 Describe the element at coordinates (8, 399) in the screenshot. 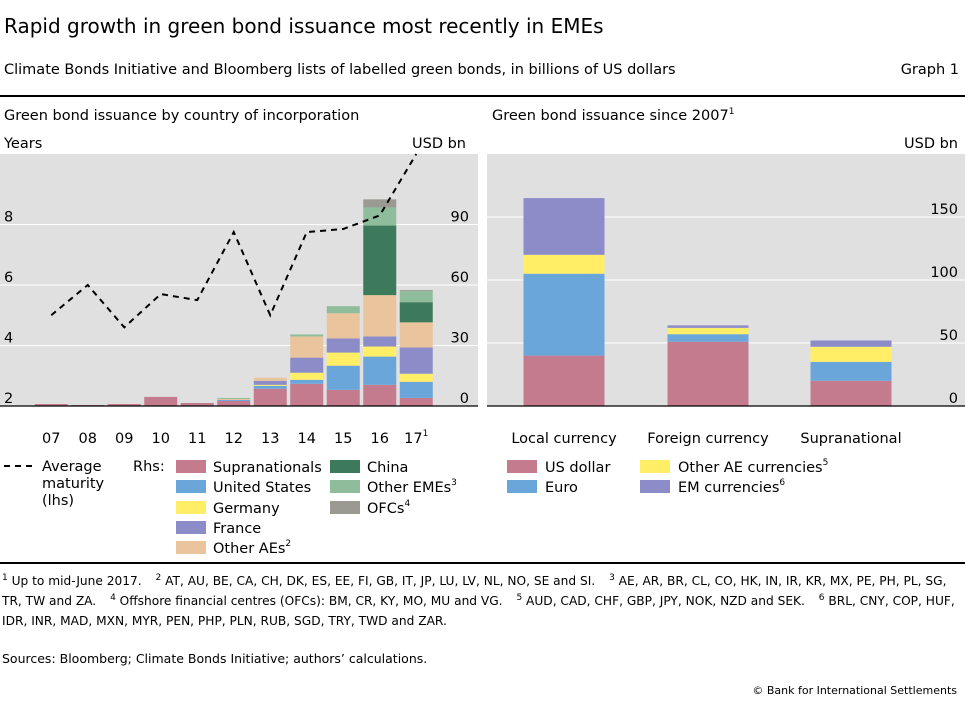

I see `lhs-tick-label: 2` at that location.